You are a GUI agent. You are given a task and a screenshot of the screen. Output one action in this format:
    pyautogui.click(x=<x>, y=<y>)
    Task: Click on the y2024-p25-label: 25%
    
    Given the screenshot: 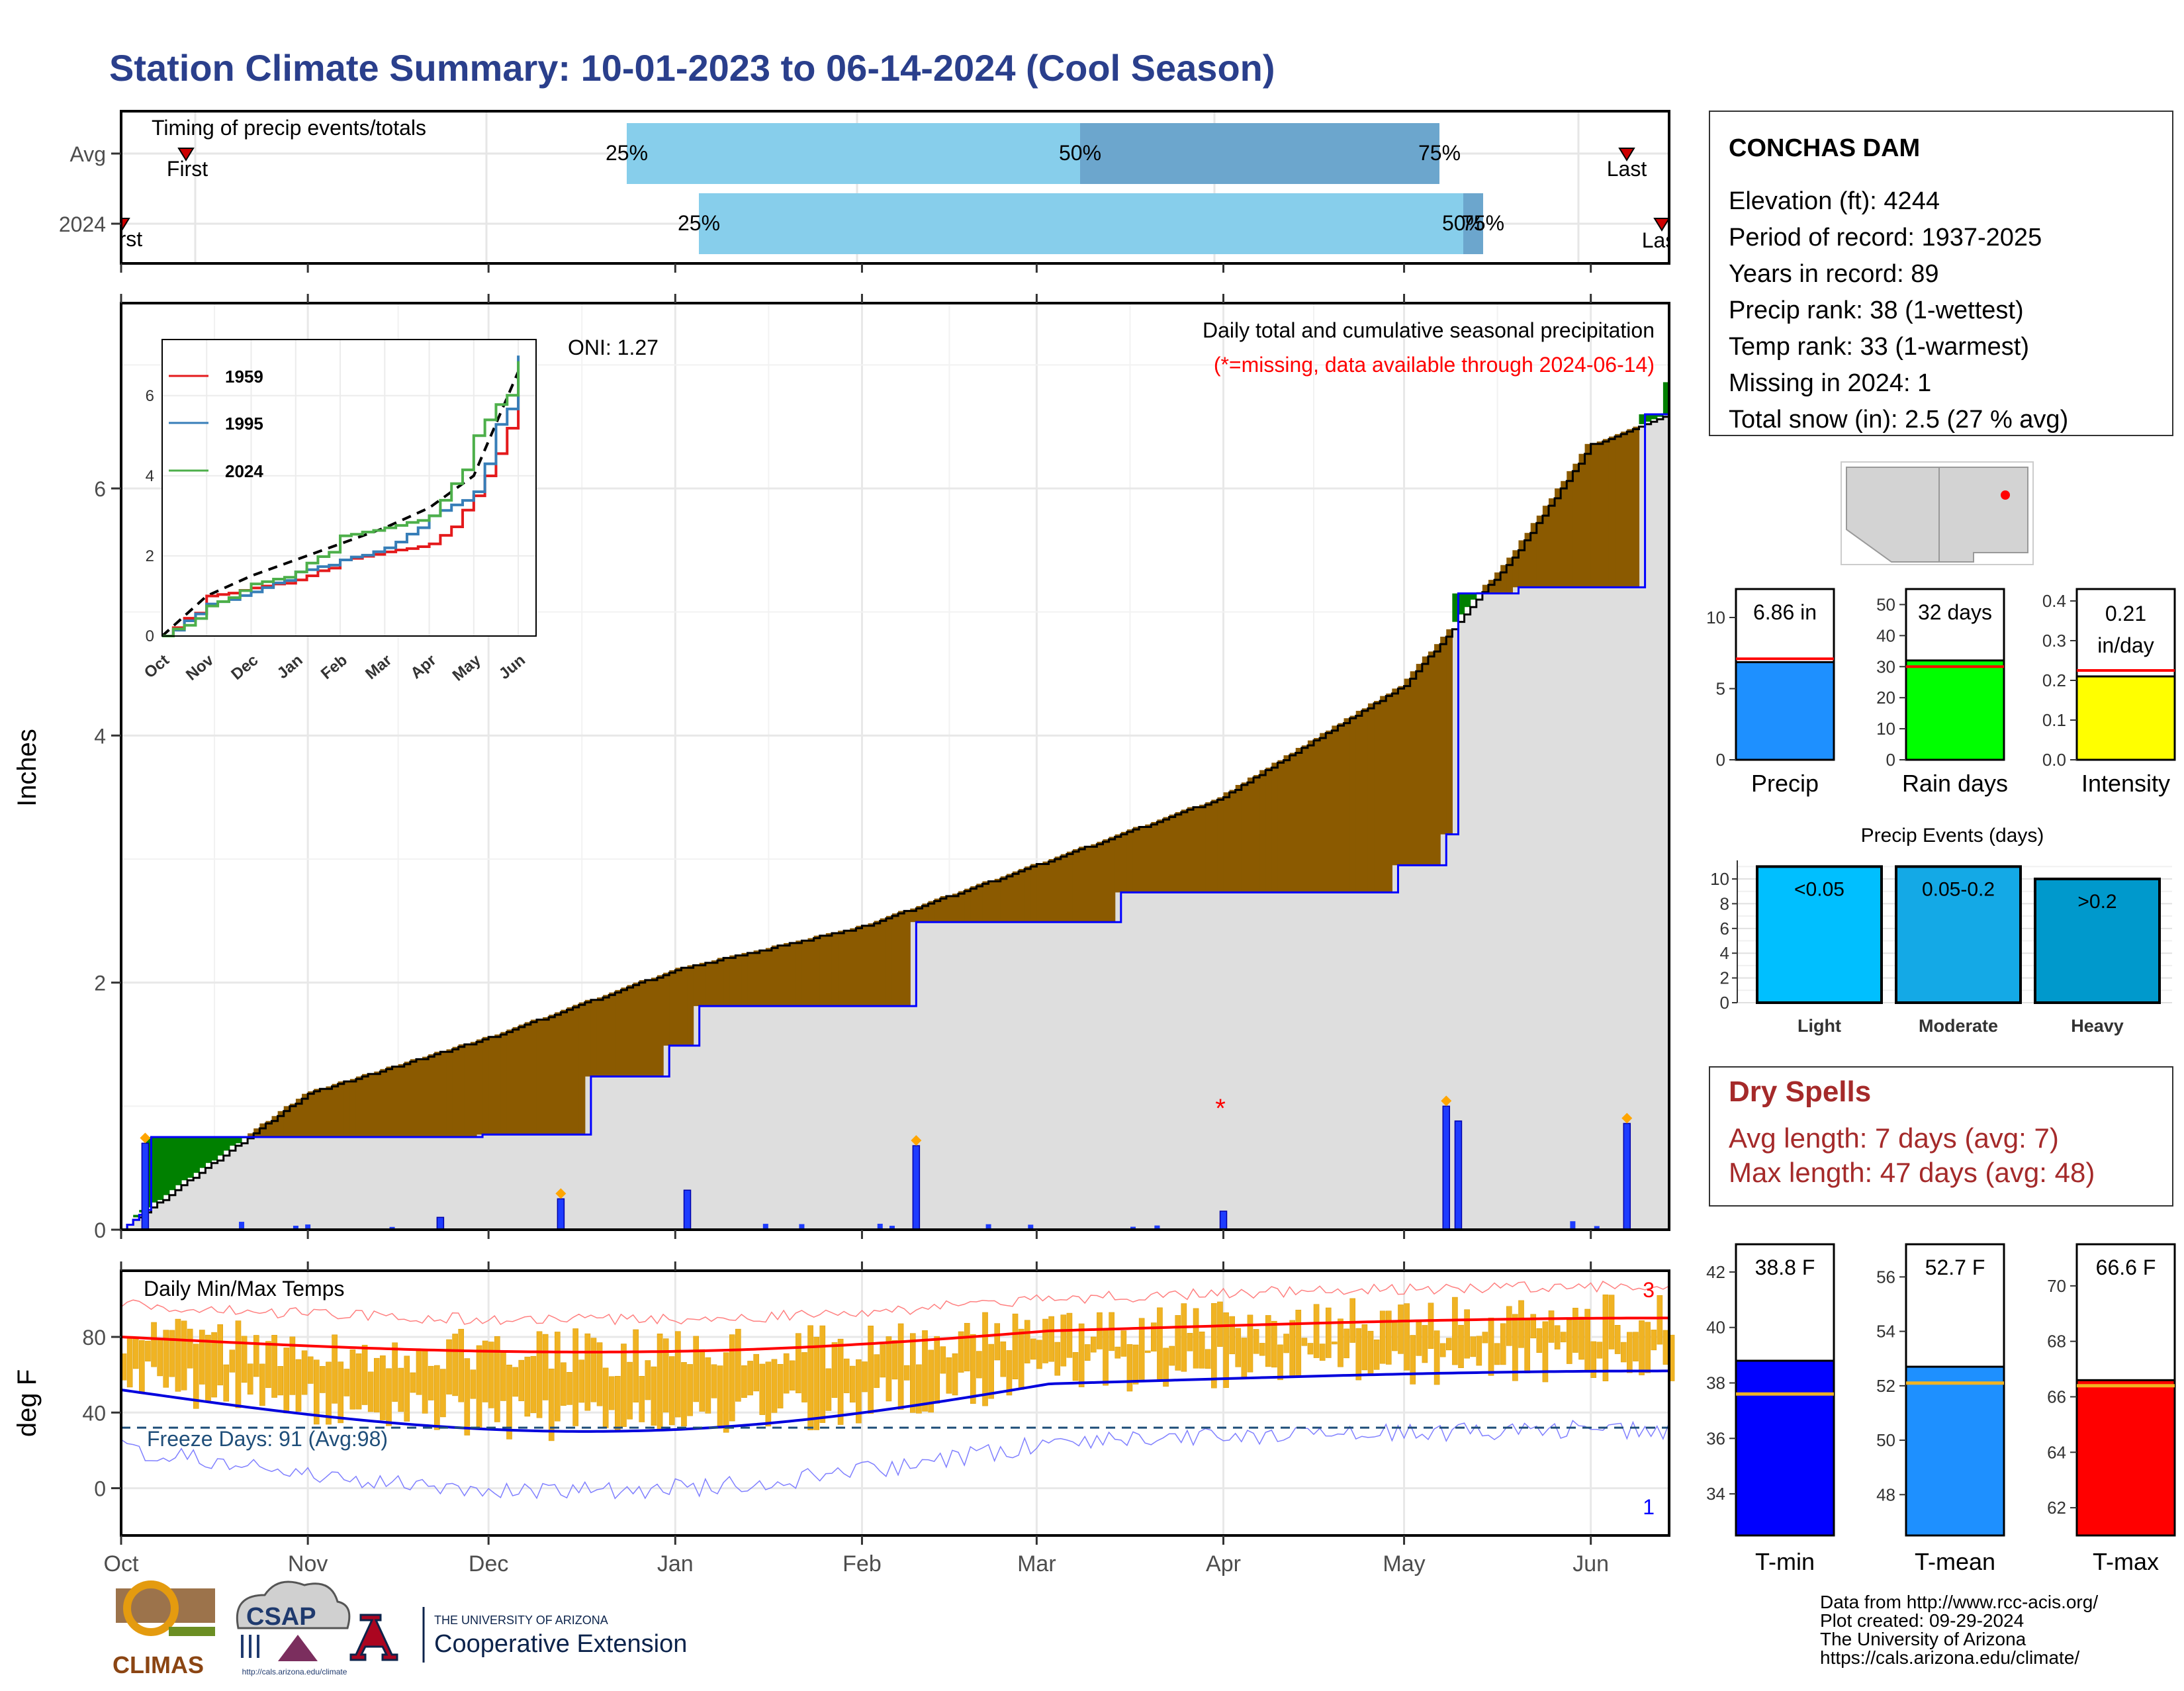 What is the action you would take?
    pyautogui.click(x=699, y=223)
    